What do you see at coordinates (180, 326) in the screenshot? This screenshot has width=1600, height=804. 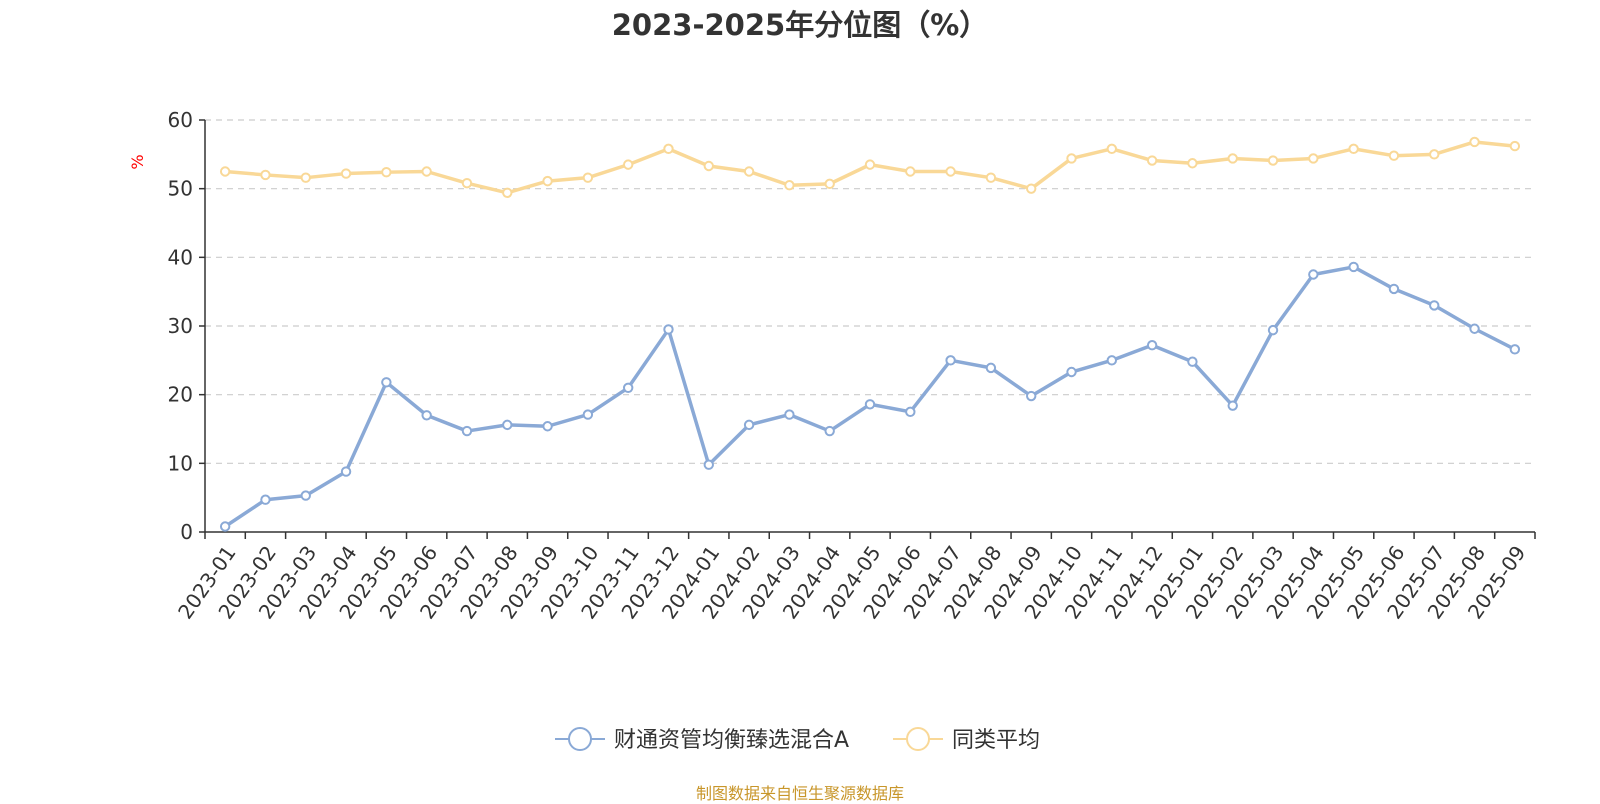 I see `y-tick-label: 30` at bounding box center [180, 326].